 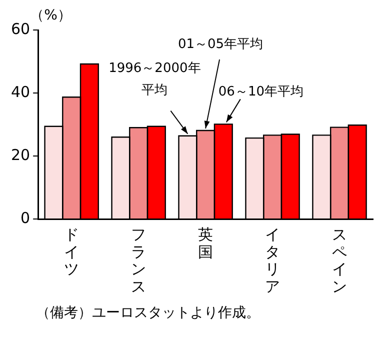 I want to click on series-label: 06～10年平均, so click(x=261, y=92).